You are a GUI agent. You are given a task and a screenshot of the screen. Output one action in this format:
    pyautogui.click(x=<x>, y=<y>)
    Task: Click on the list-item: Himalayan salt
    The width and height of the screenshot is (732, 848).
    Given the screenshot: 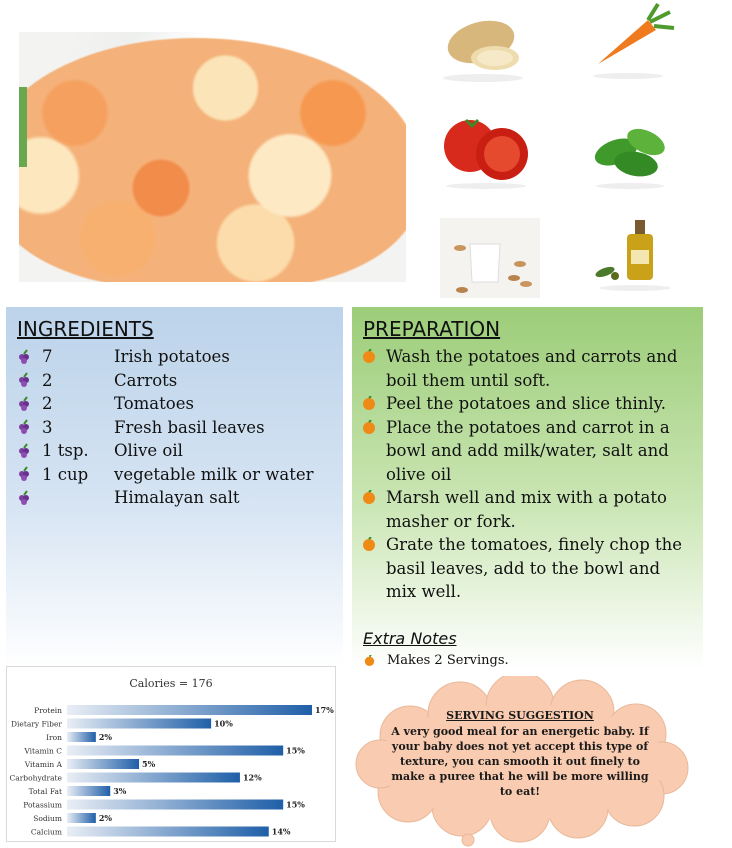 What is the action you would take?
    pyautogui.click(x=164, y=498)
    